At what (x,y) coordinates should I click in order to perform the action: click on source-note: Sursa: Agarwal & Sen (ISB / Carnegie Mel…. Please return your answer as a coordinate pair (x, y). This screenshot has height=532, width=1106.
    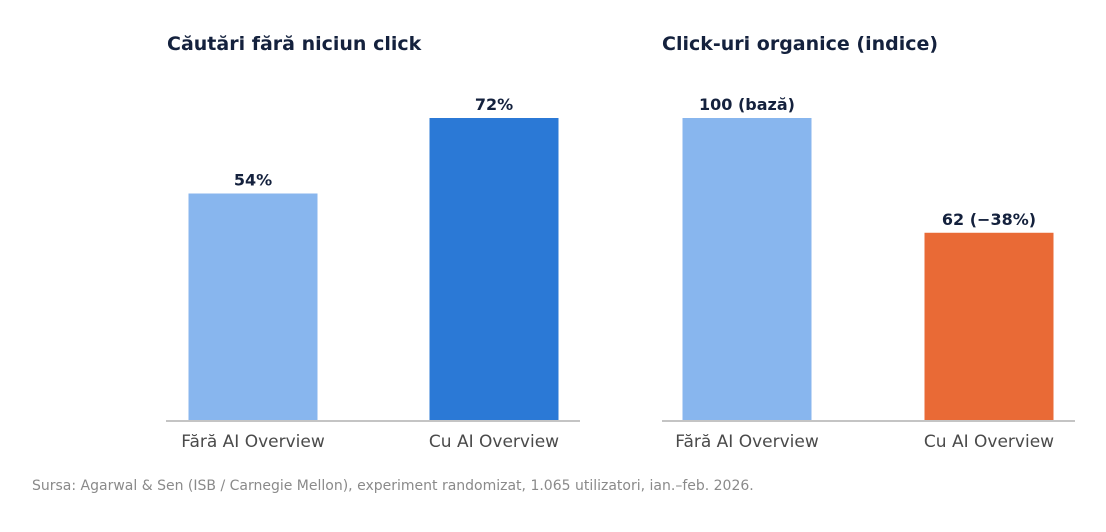
    Looking at the image, I should click on (393, 486).